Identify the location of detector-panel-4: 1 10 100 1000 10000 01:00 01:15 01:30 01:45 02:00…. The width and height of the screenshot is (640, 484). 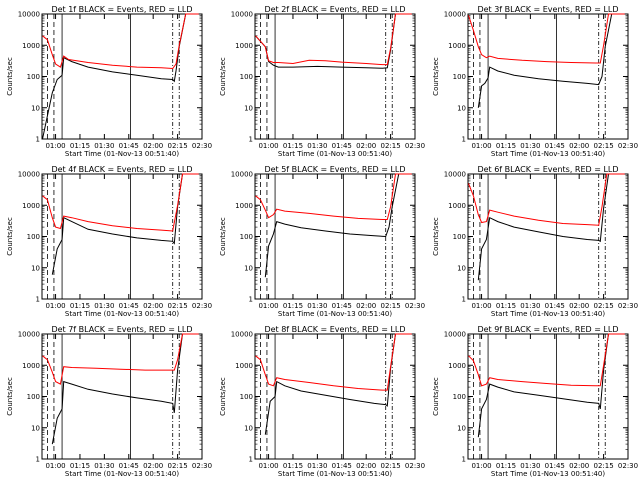
(109, 241).